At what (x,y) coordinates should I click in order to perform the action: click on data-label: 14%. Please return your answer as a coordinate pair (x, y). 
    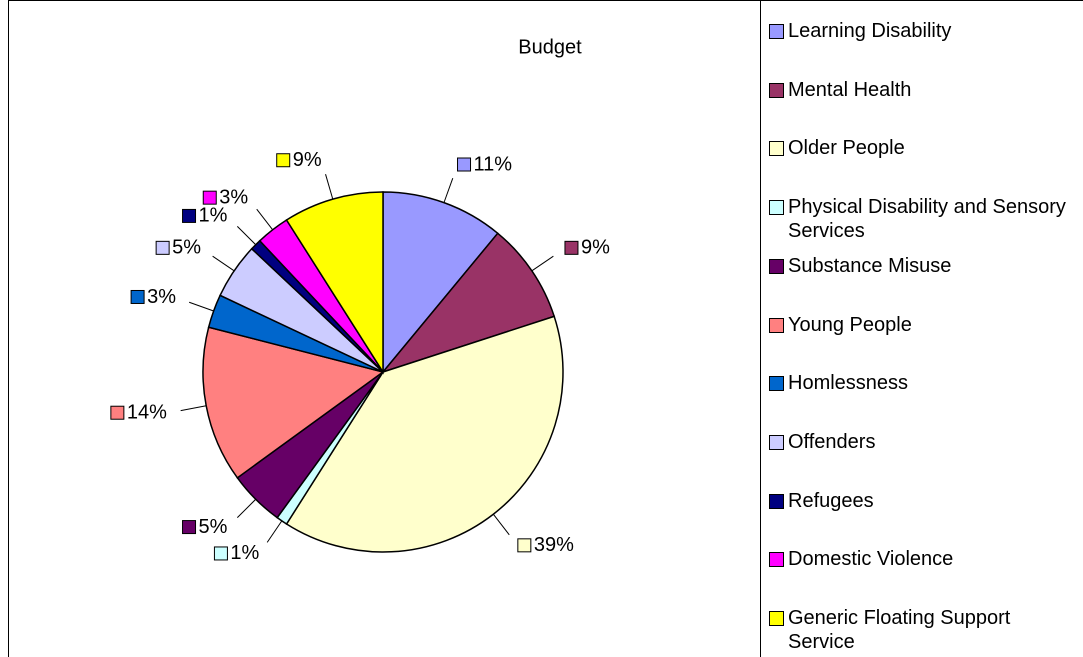
    Looking at the image, I should click on (147, 413).